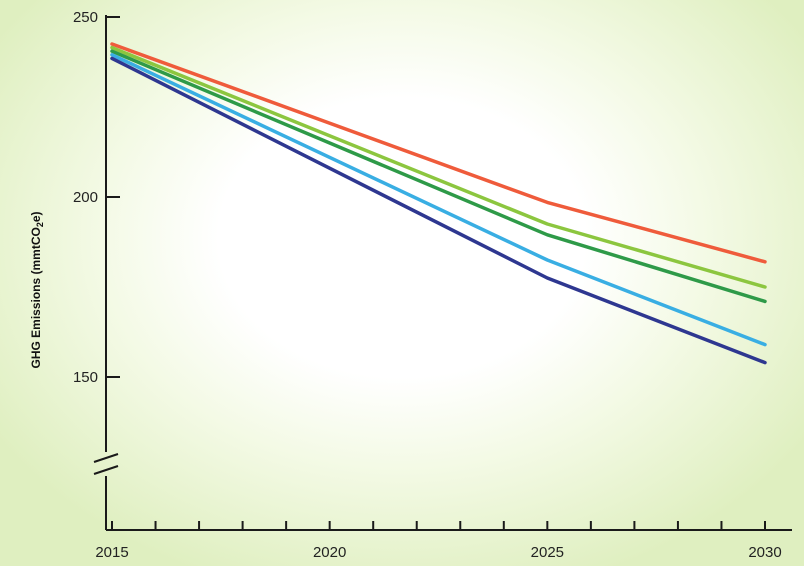 The image size is (804, 566). What do you see at coordinates (329, 552) in the screenshot?
I see `x-tick-label: 2020` at bounding box center [329, 552].